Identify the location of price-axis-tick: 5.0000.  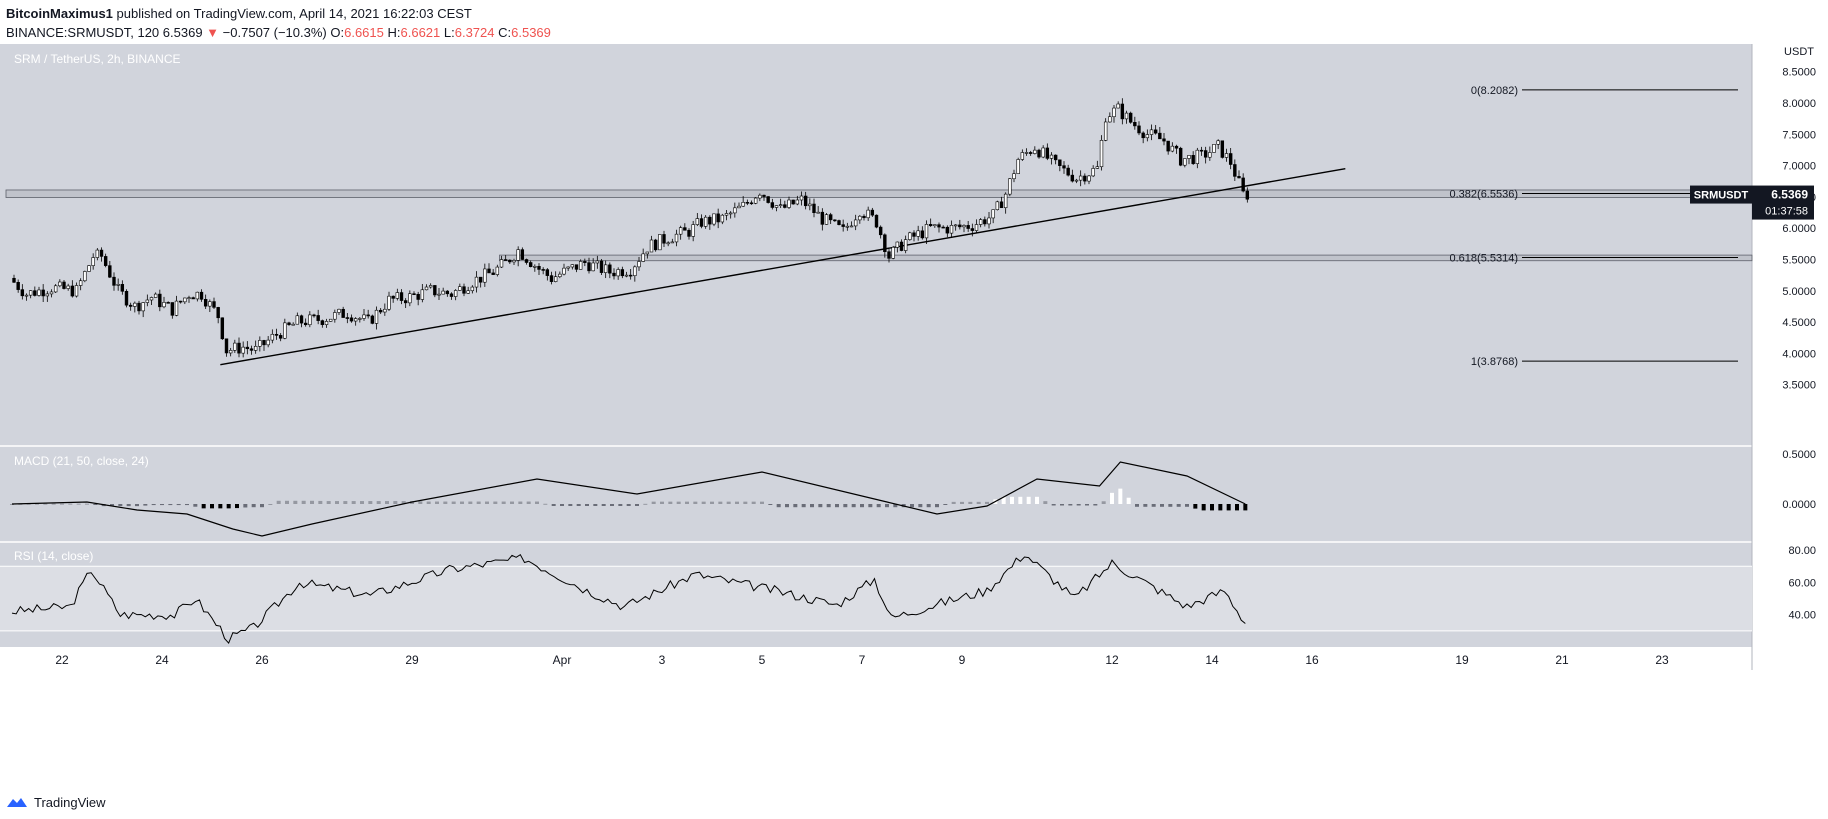
(1799, 292).